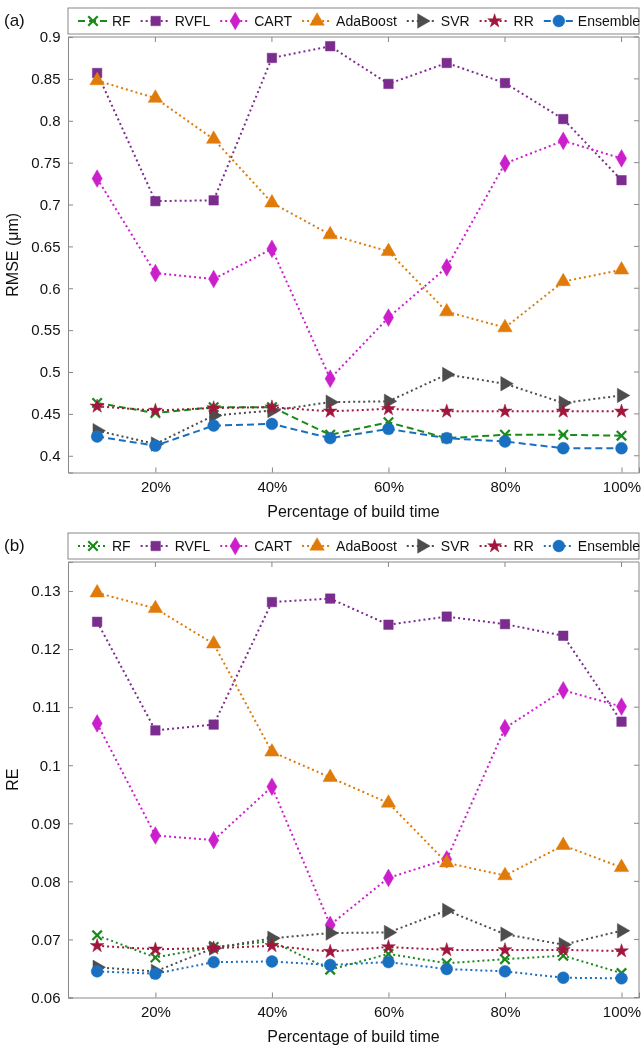 The width and height of the screenshot is (641, 1049). I want to click on chart-title: (a), so click(14, 20).